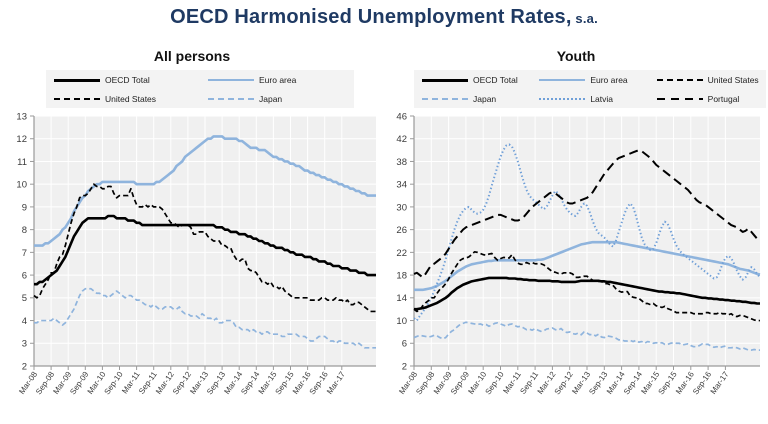 The image size is (768, 424). Describe the element at coordinates (24, 298) in the screenshot. I see `y-axis-tick-label: 5` at that location.